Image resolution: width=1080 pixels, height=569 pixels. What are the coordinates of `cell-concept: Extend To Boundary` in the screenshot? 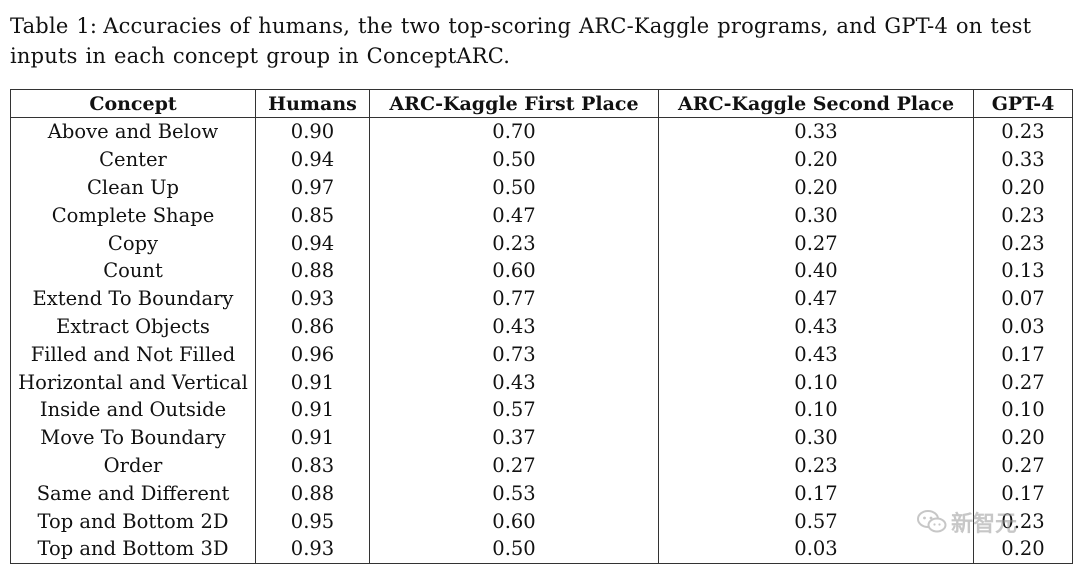 It's located at (133, 298).